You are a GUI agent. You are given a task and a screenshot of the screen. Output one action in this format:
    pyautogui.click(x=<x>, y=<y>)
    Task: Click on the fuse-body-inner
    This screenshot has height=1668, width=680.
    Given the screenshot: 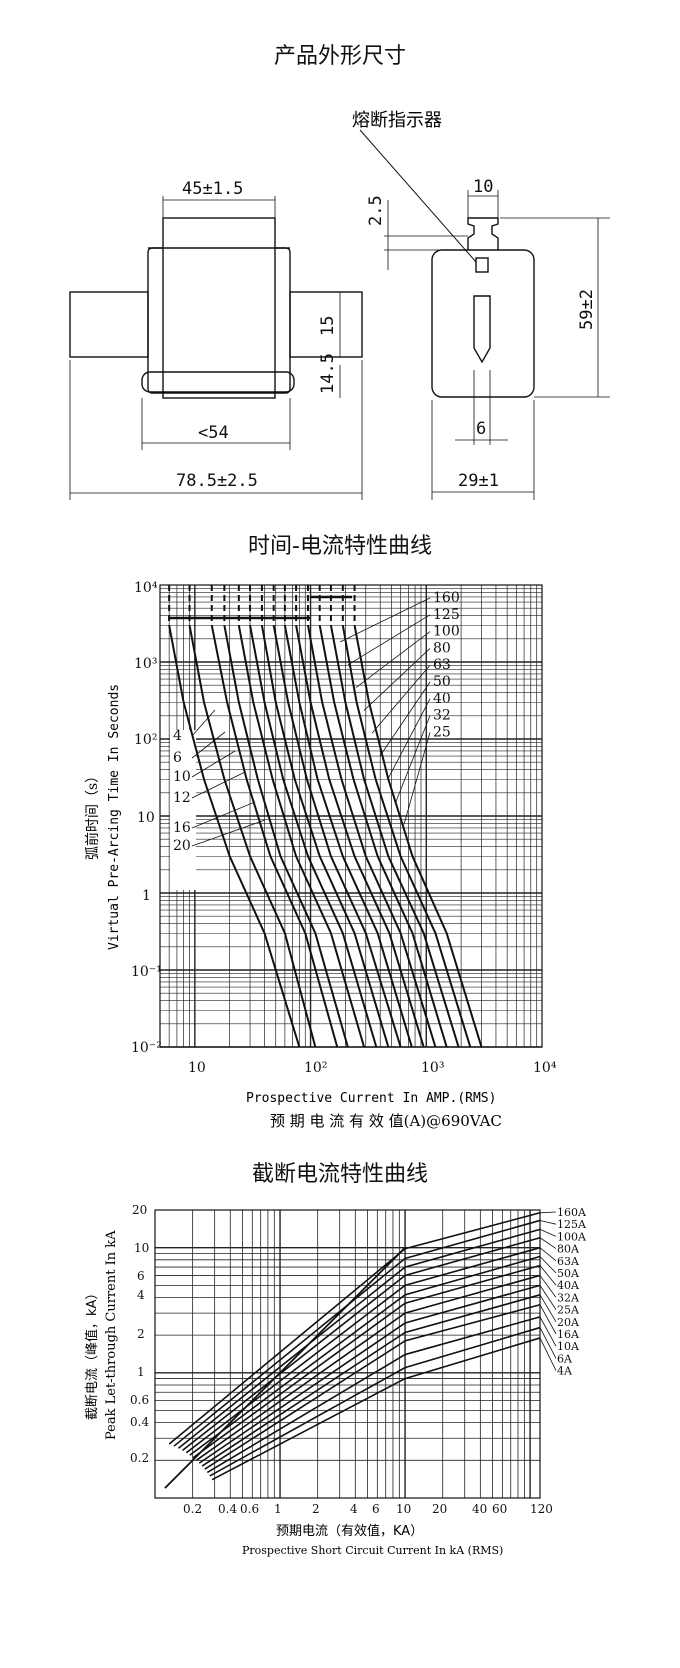 What is the action you would take?
    pyautogui.click(x=219, y=308)
    